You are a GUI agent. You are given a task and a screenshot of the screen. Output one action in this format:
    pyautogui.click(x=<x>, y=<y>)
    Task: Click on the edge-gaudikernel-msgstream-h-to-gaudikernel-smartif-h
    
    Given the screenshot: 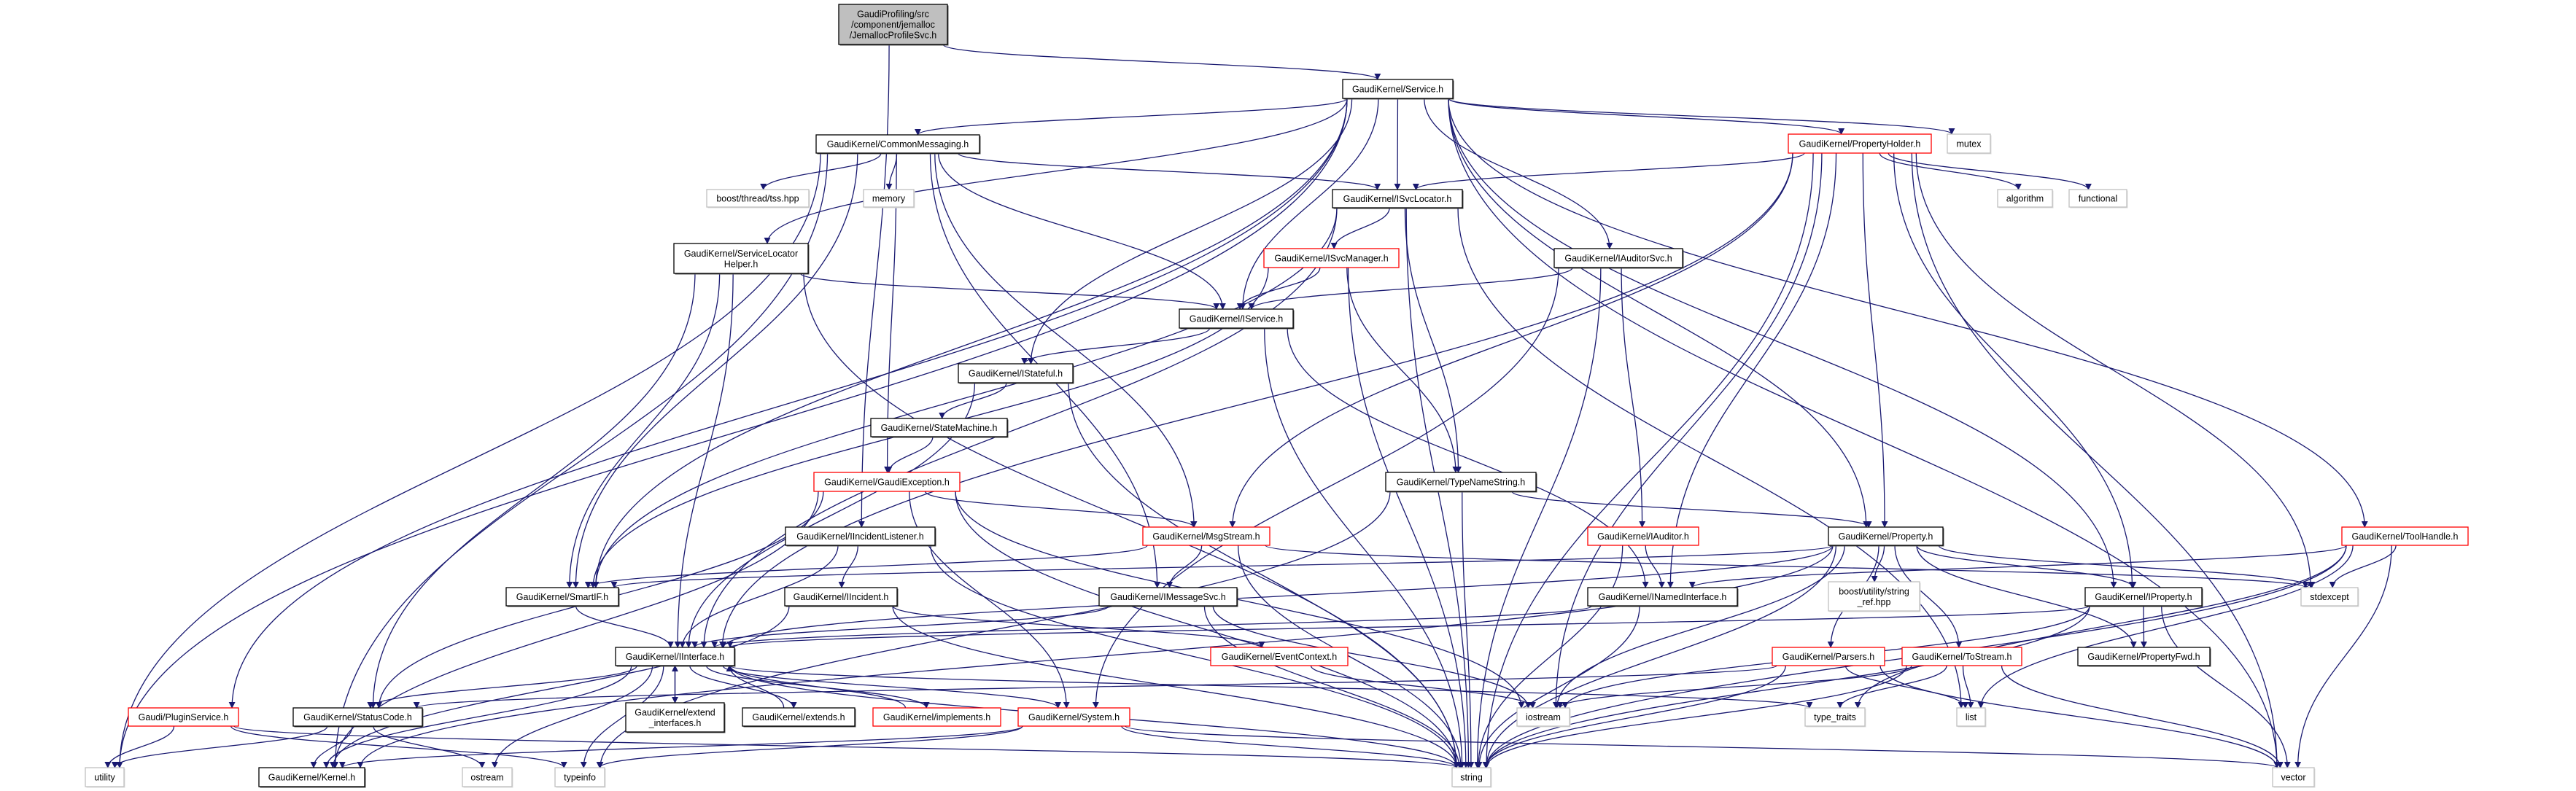 What is the action you would take?
    pyautogui.click(x=867, y=566)
    